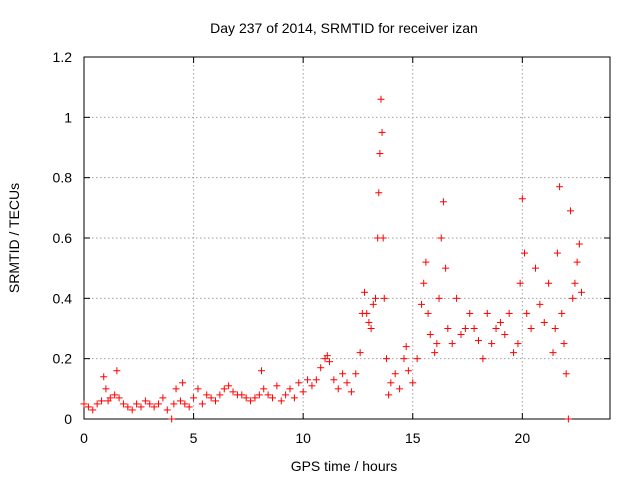 This screenshot has height=480, width=640. I want to click on y-tick-label: 0, so click(68, 419).